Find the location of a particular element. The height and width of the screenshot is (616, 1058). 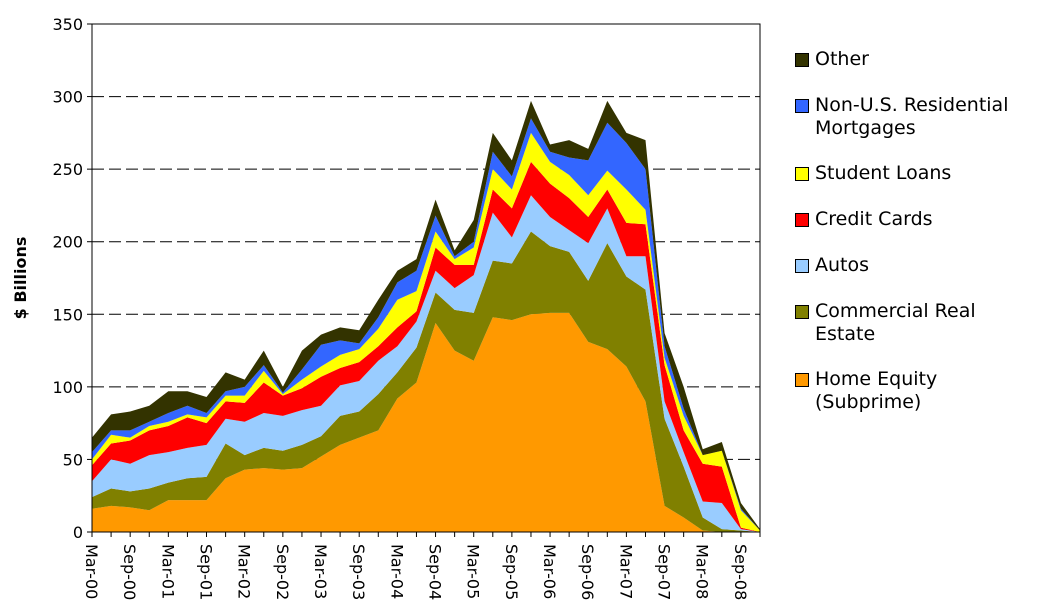

y-tick-label: 200 is located at coordinates (67, 242).